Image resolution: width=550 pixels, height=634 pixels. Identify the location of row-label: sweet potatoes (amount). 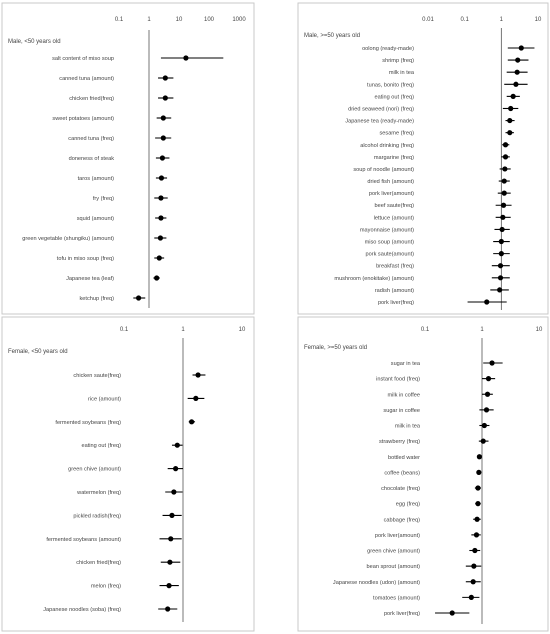
(83, 119).